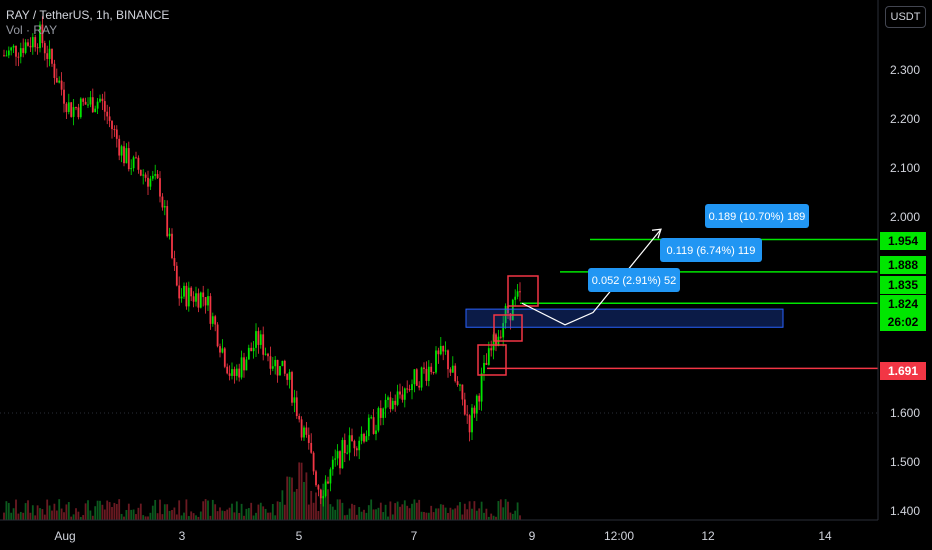 This screenshot has height=550, width=932. Describe the element at coordinates (905, 511) in the screenshot. I see `price-tick-label: 1.400` at that location.